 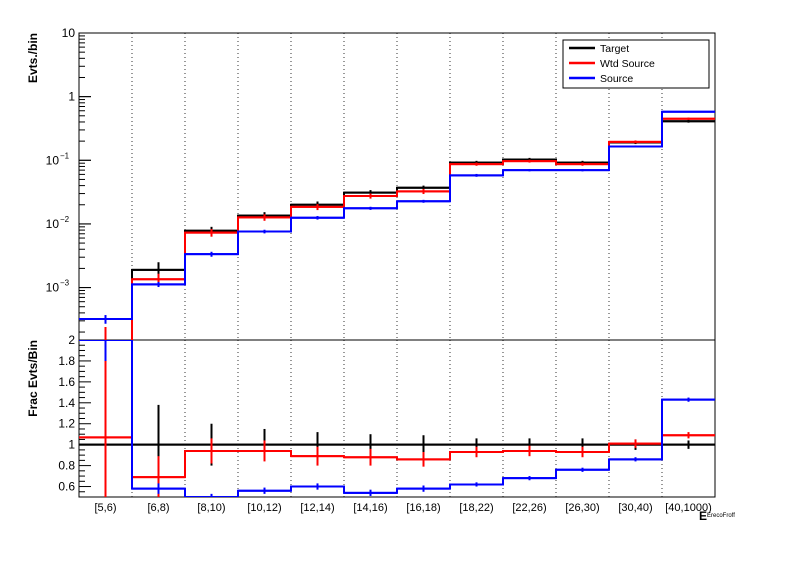 What do you see at coordinates (71, 97) in the screenshot?
I see `y-tick-label-top: 1` at bounding box center [71, 97].